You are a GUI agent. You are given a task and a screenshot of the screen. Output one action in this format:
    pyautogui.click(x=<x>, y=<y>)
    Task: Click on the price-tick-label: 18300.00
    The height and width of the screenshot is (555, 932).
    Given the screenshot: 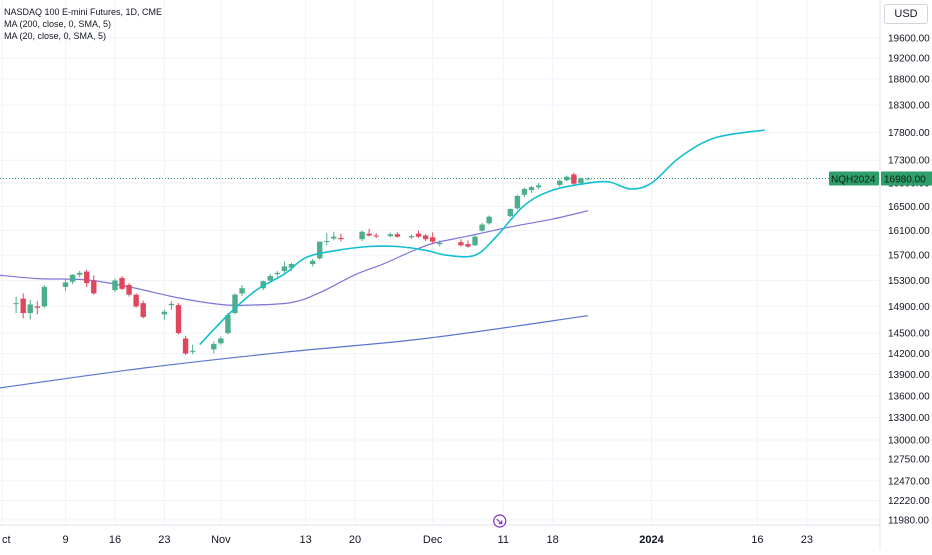 What is the action you would take?
    pyautogui.click(x=909, y=106)
    